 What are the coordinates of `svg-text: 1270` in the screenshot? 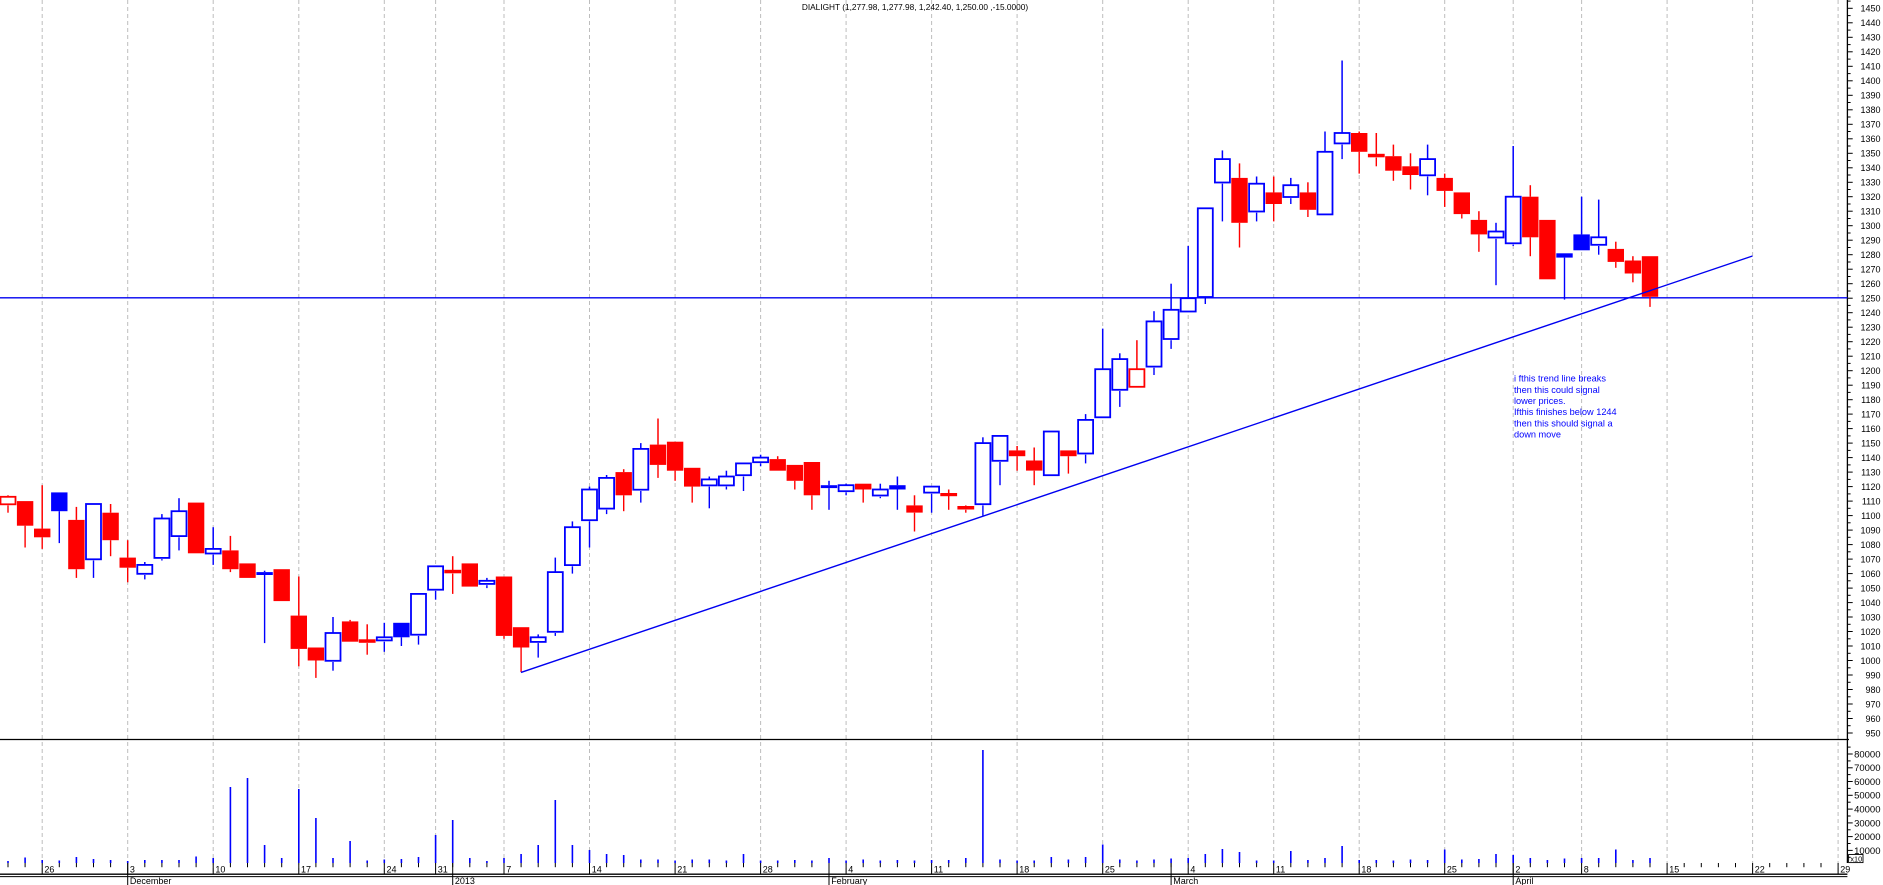 It's located at (1870, 270).